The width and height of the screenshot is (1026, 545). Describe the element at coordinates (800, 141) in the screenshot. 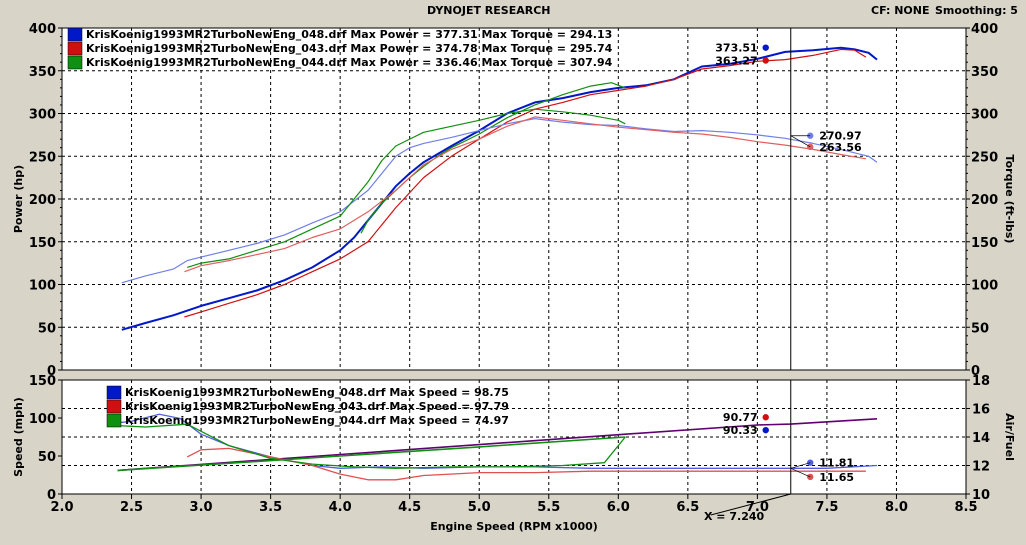

I see `cursor-leader-torque` at that location.